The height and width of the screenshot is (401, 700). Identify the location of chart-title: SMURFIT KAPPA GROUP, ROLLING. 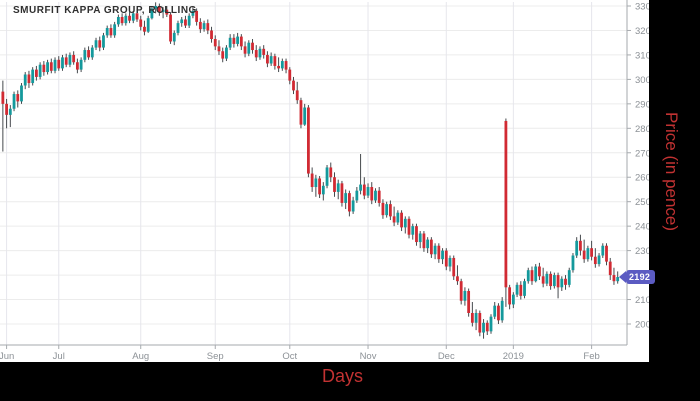
(105, 10).